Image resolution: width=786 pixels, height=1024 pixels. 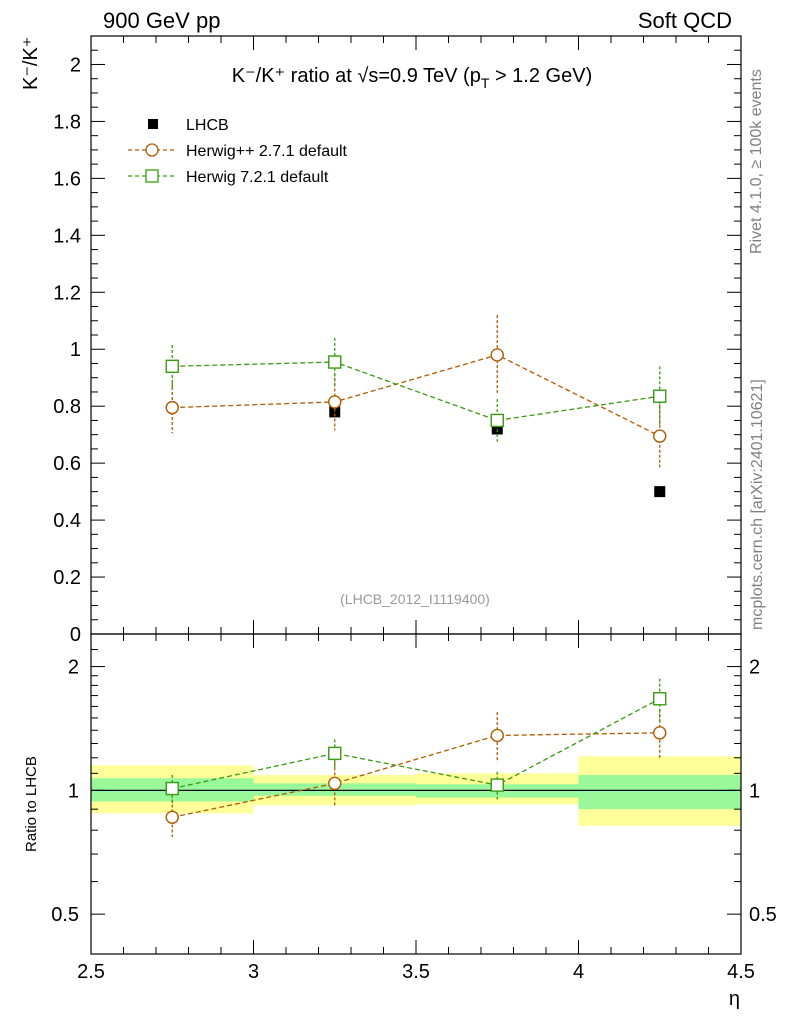 I want to click on ratio-xtick-label: 4, so click(x=578, y=972).